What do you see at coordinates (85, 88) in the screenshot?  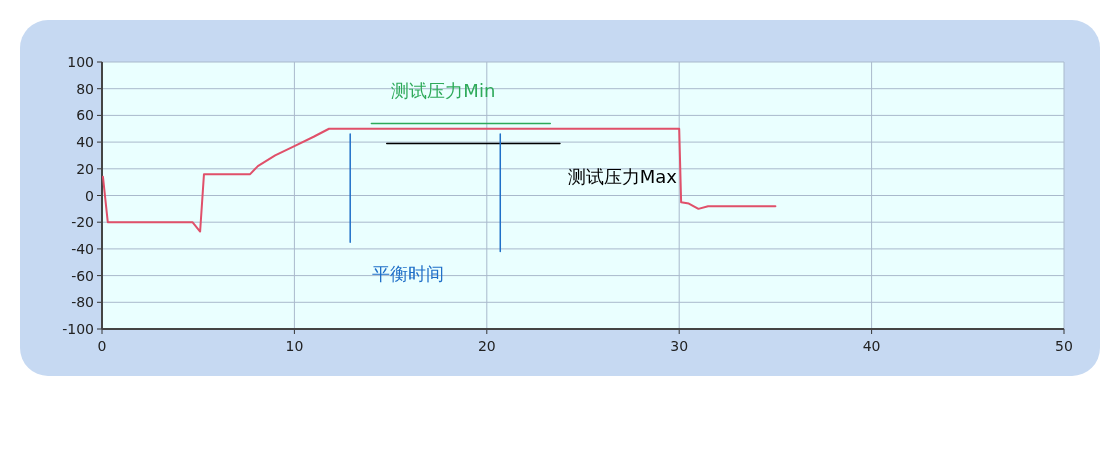 I see `y-tick-label: 80` at bounding box center [85, 88].